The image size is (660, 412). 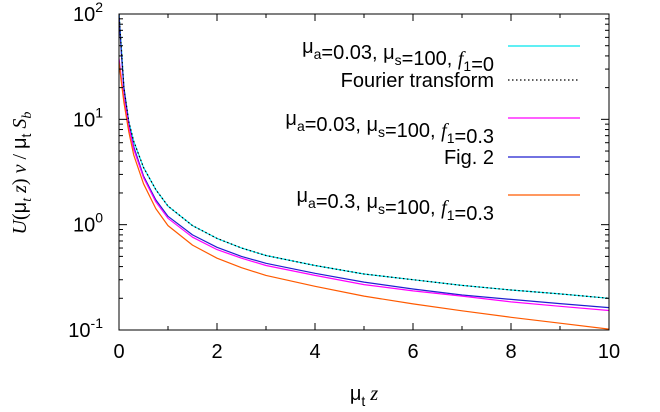 I want to click on y-tick-label: 10¹, so click(x=88, y=117).